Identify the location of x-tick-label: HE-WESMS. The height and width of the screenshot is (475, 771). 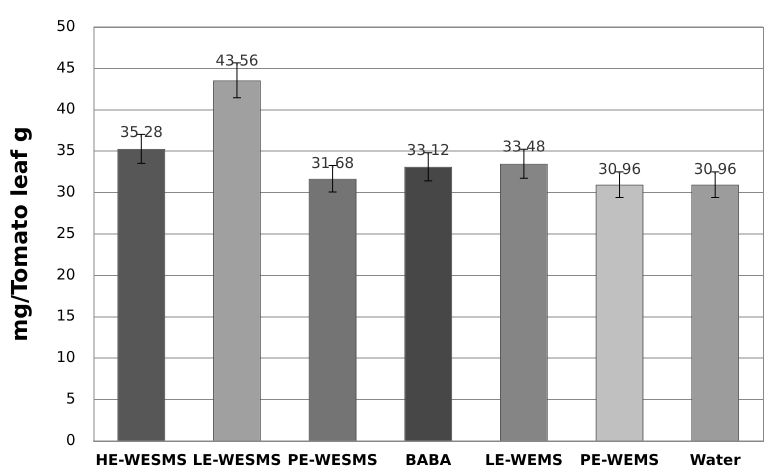
(141, 459).